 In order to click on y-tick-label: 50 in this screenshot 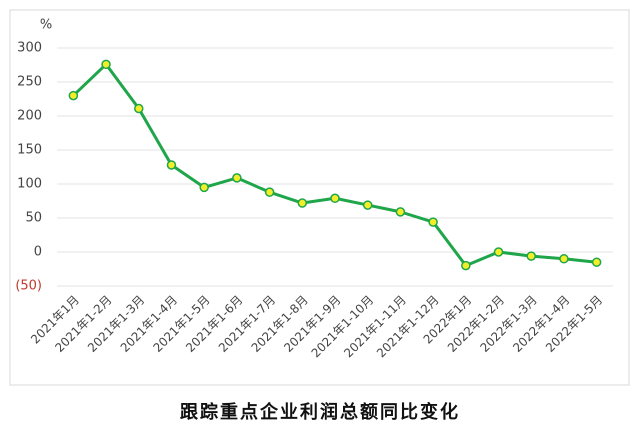, I will do `click(33, 218)`.